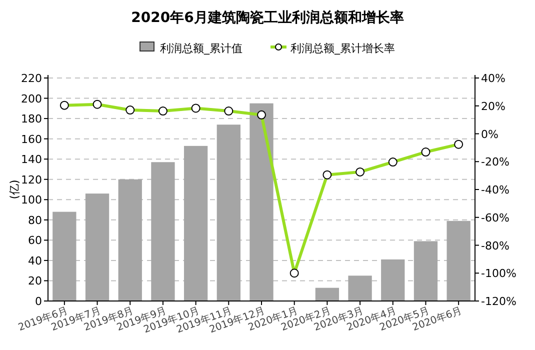 This screenshot has height=350, width=535. What do you see at coordinates (38, 301) in the screenshot?
I see `y-tick-label: 0` at bounding box center [38, 301].